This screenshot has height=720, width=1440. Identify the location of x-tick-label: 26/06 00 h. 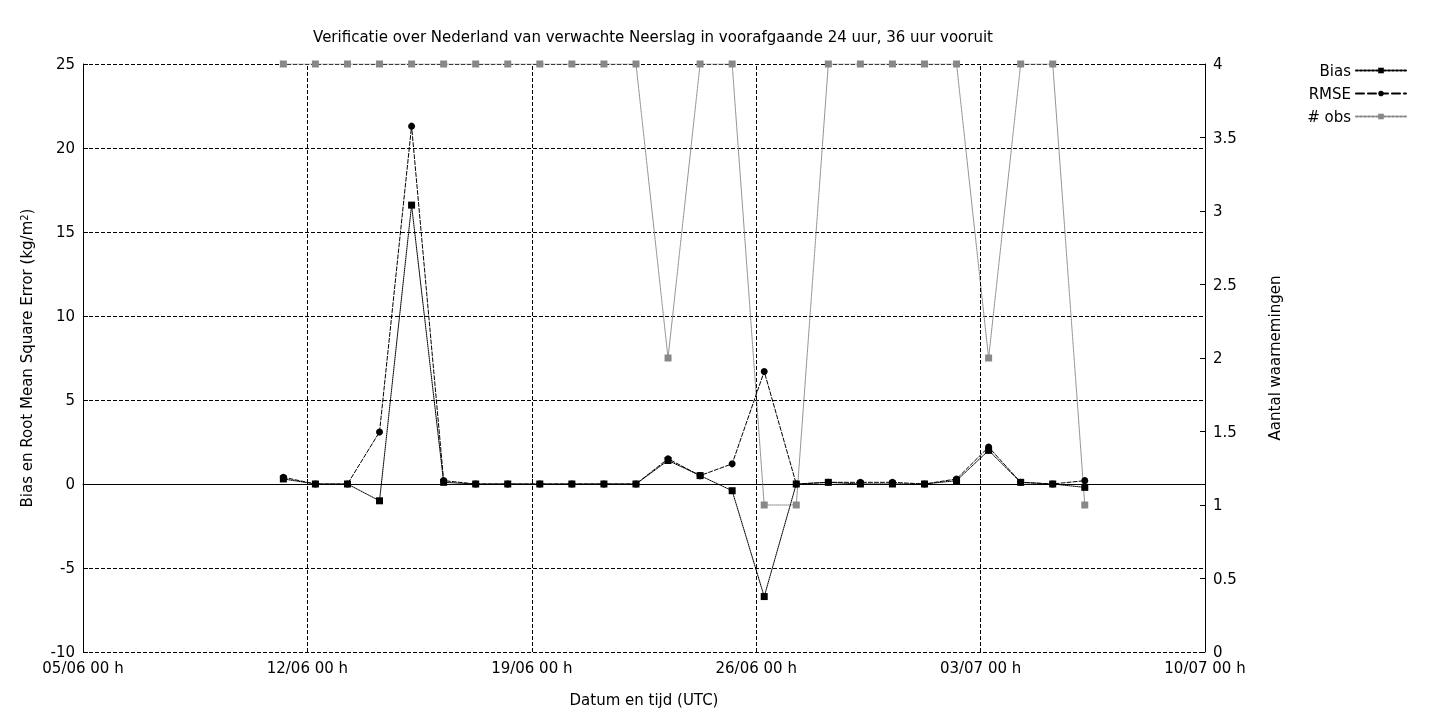
(756, 667).